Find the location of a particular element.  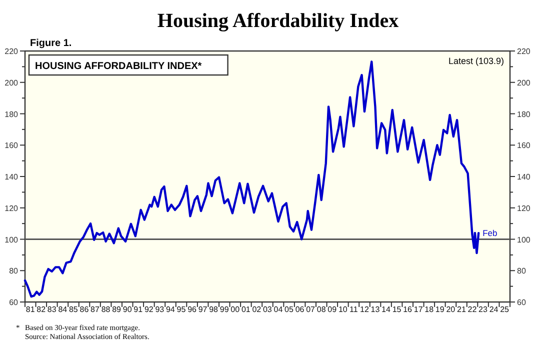

x-tick-label: 16 is located at coordinates (408, 309).